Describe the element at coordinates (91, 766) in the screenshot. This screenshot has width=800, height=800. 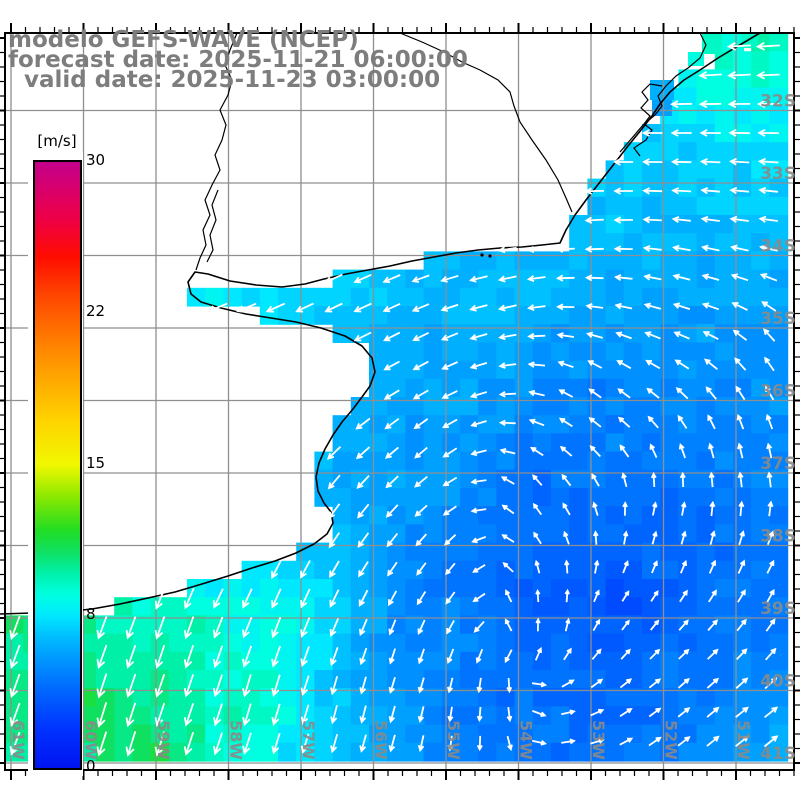
I see `colorbar-tick-label: 0` at that location.